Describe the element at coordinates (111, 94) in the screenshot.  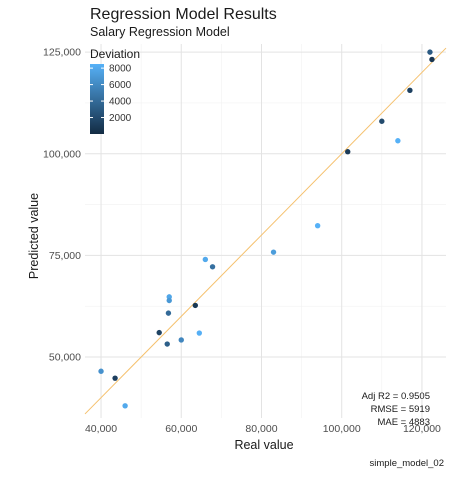
I see `legend-ticks: 2000 4000 6000 8000` at that location.